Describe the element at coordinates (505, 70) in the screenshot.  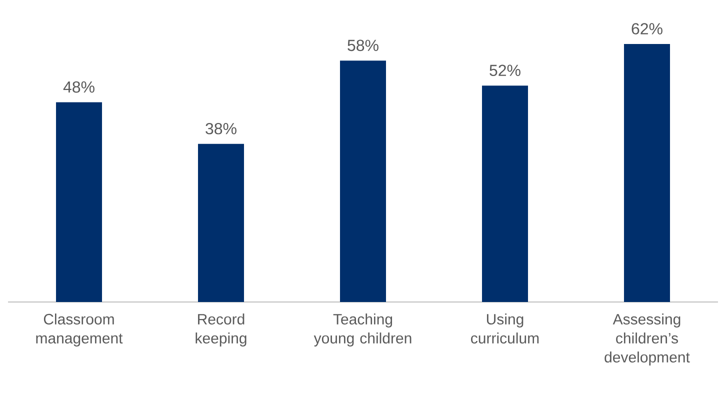
I see `data-label: 52%` at that location.